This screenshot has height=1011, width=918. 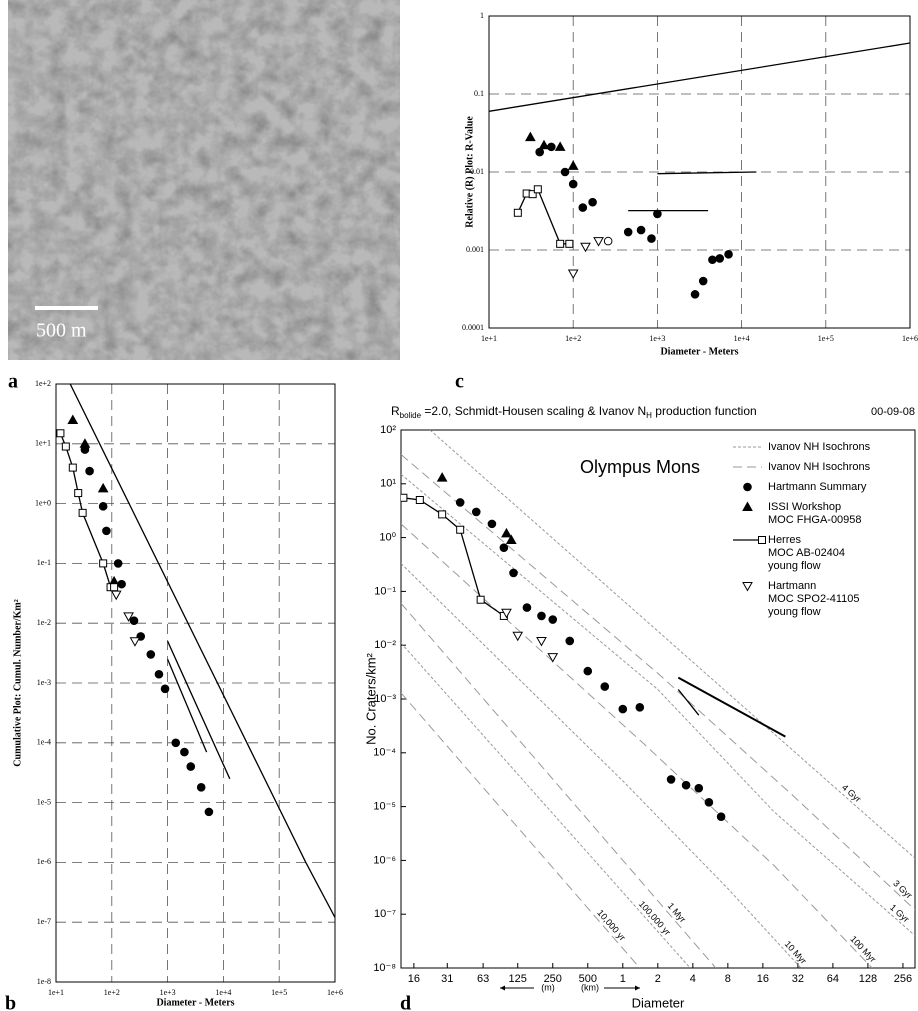 What do you see at coordinates (385, 914) in the screenshot?
I see `y-tick-label: 10⁻⁷` at bounding box center [385, 914].